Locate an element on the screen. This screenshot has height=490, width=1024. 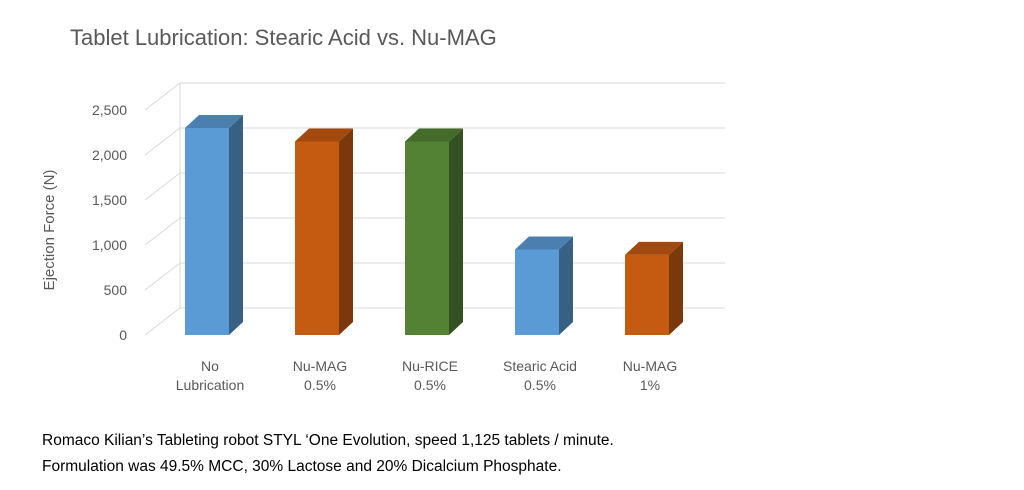
x-tick-label: Nu-RICE 0.5% is located at coordinates (430, 375).